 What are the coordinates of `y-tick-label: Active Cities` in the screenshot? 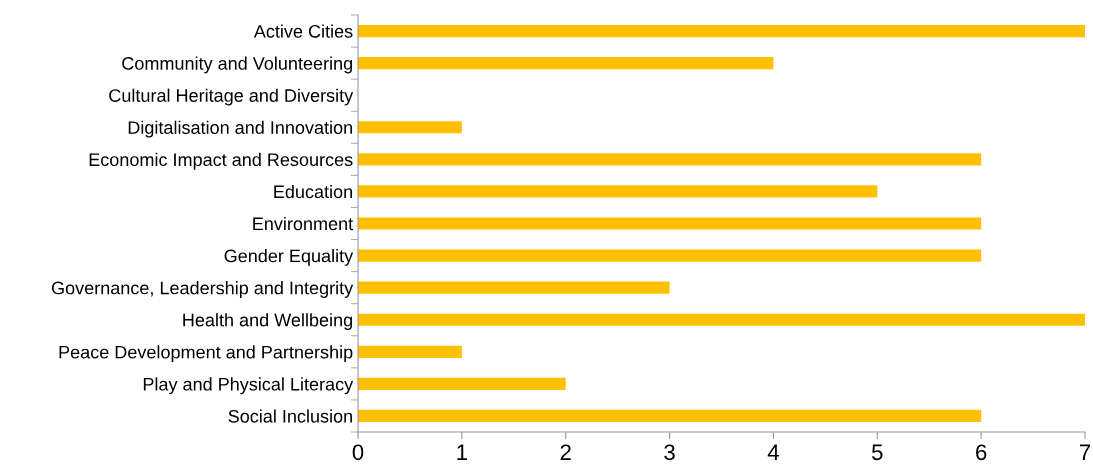 It's located at (303, 31).